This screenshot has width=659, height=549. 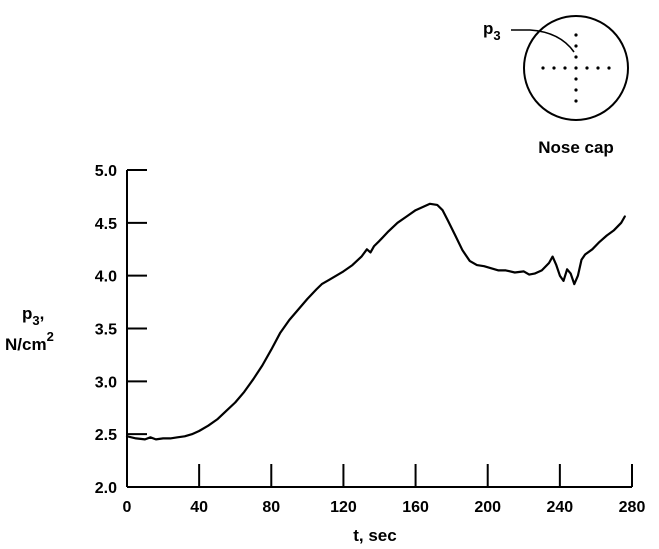 I want to click on x-tick-label-3: 120, so click(x=343, y=507).